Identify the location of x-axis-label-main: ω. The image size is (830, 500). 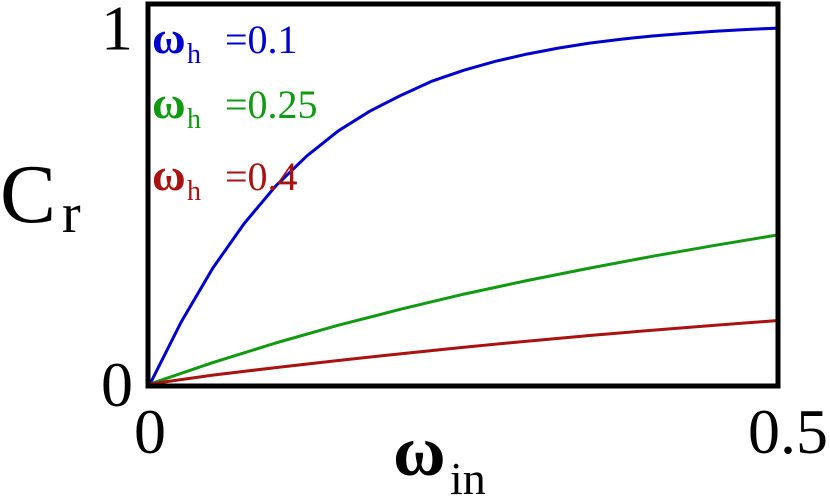
(419, 451).